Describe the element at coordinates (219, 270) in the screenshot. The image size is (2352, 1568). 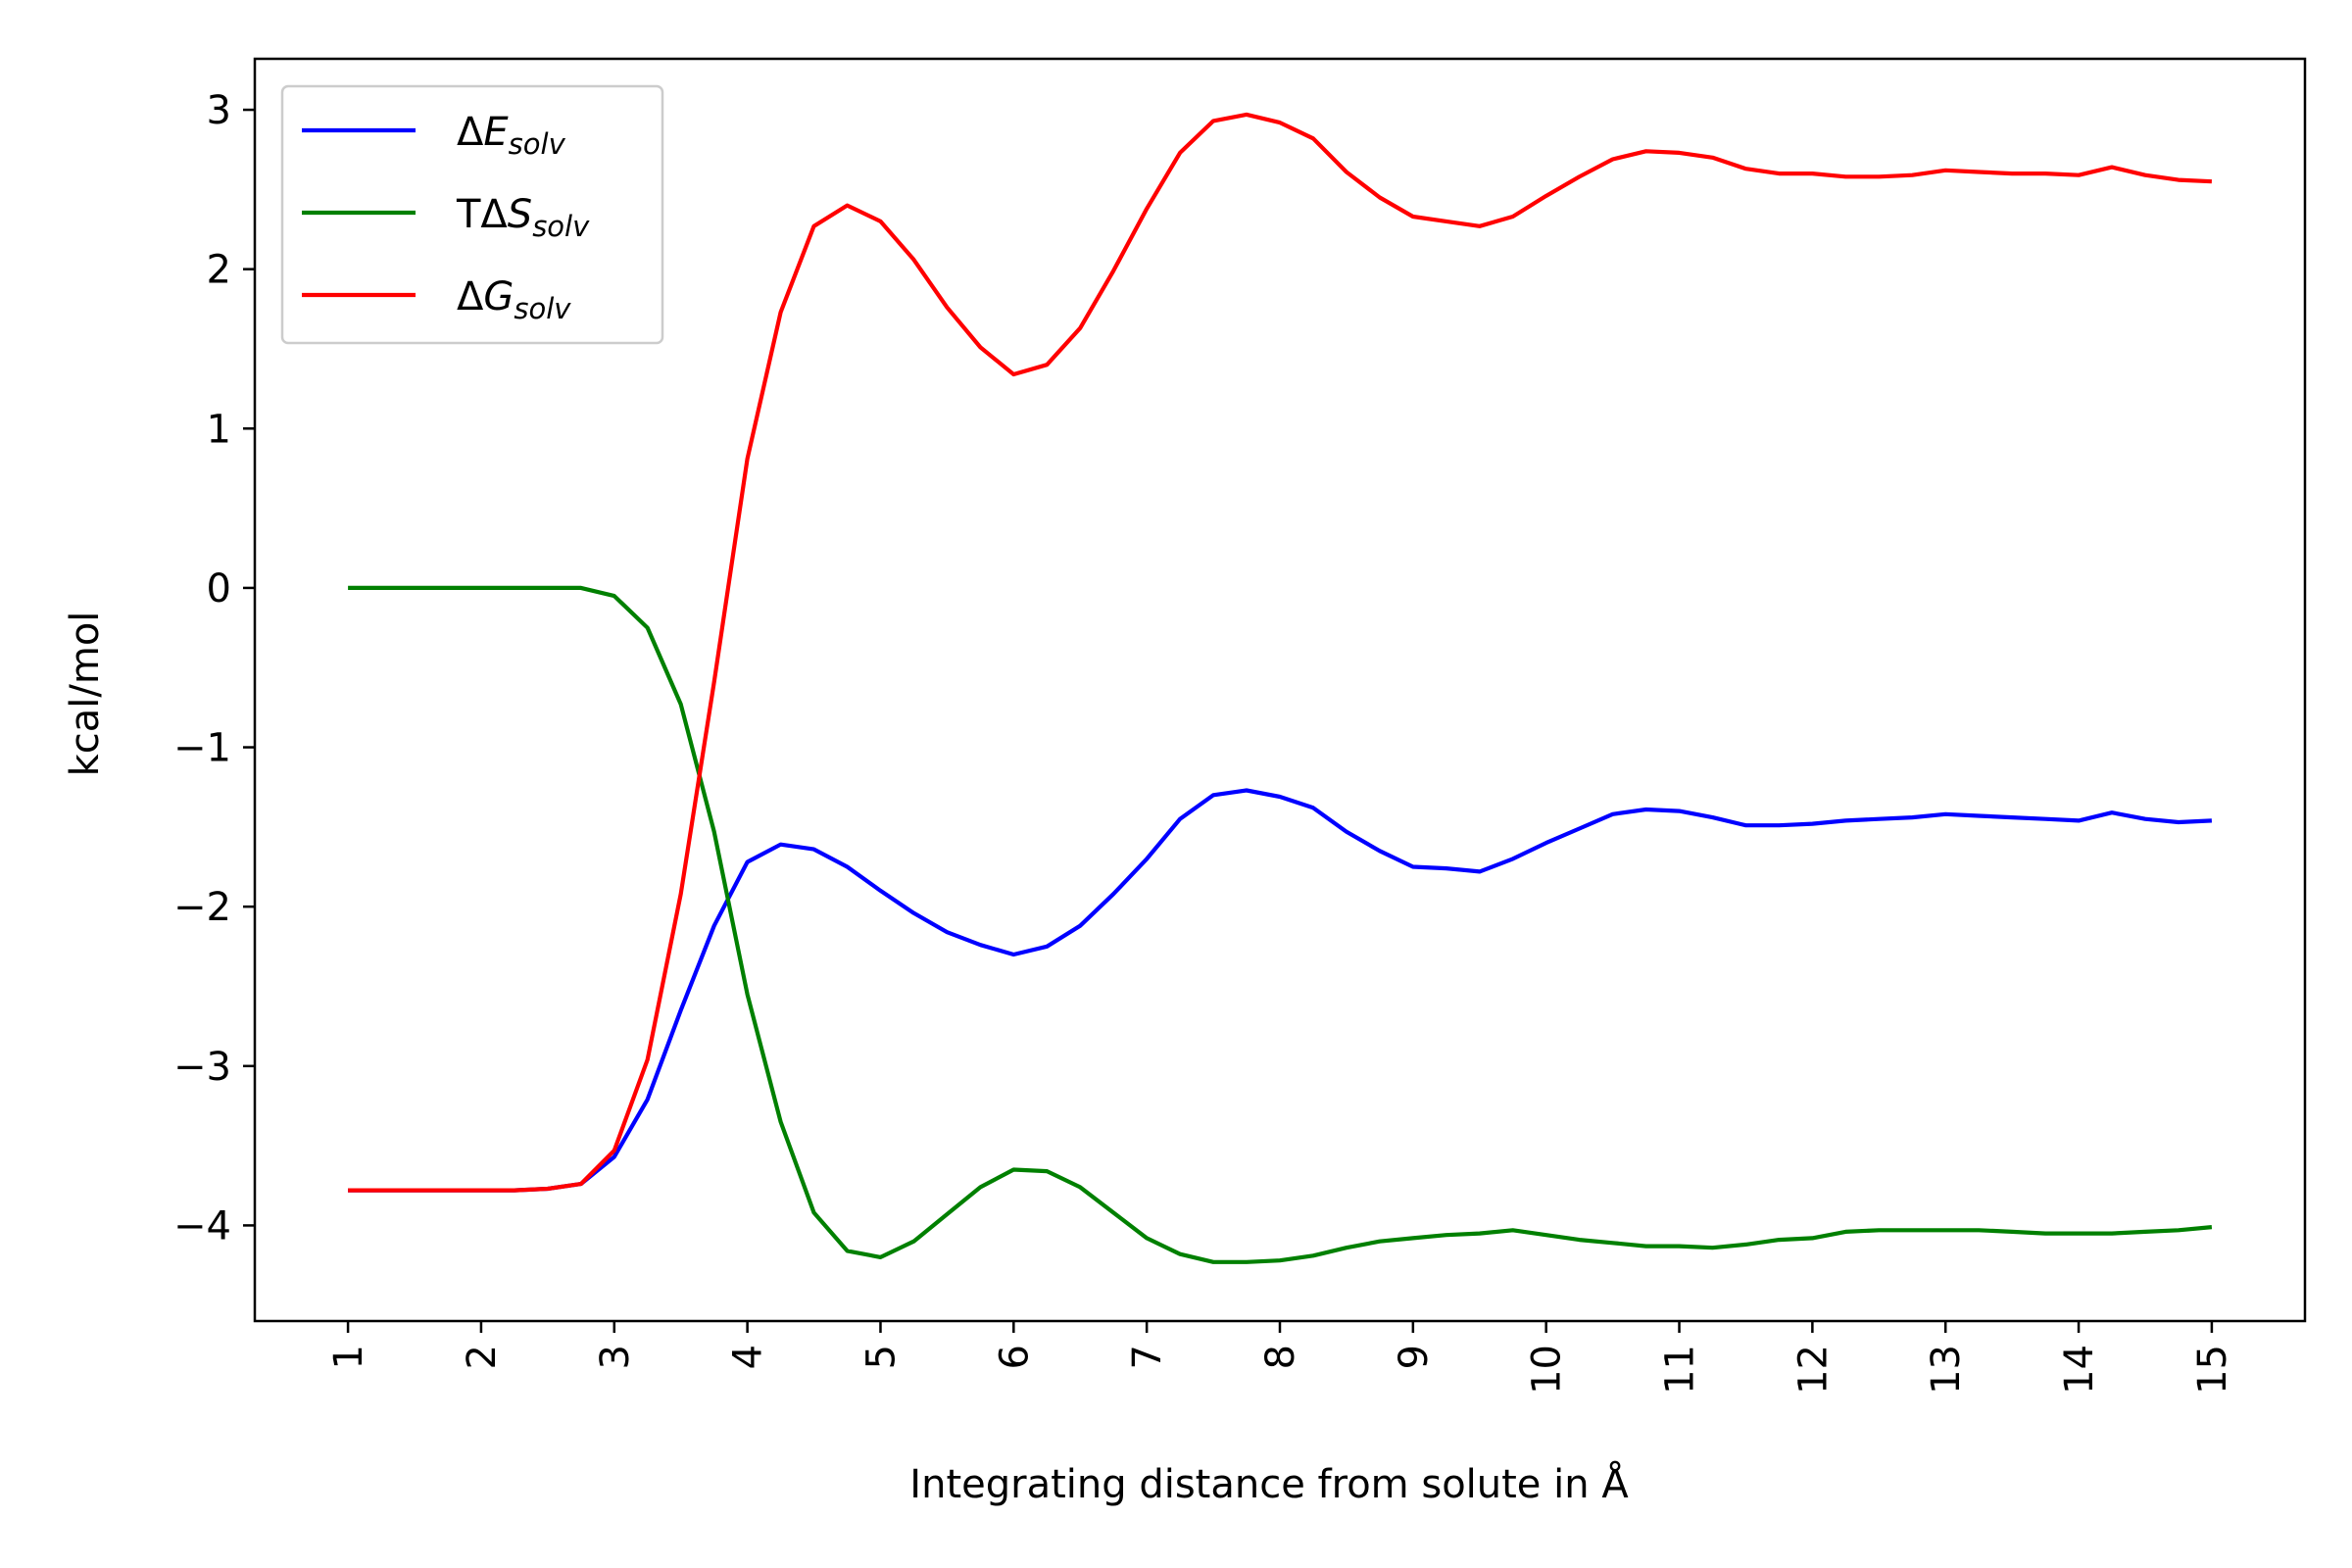
I see `y-tick-label: 2` at that location.